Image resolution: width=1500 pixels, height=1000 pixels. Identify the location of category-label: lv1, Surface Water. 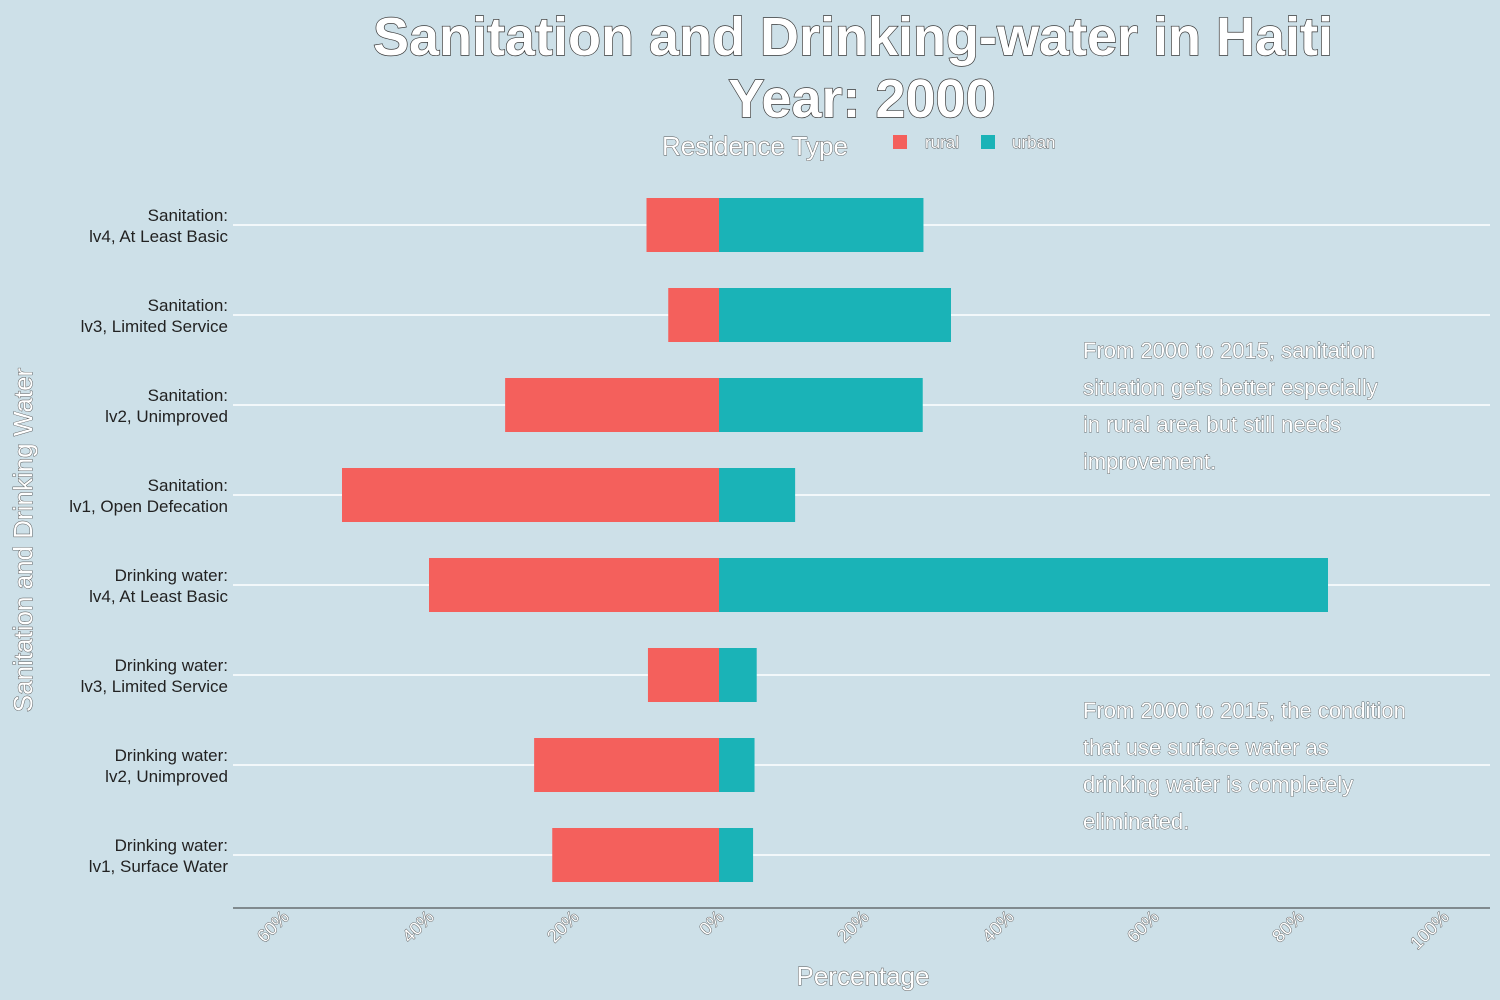
(159, 866).